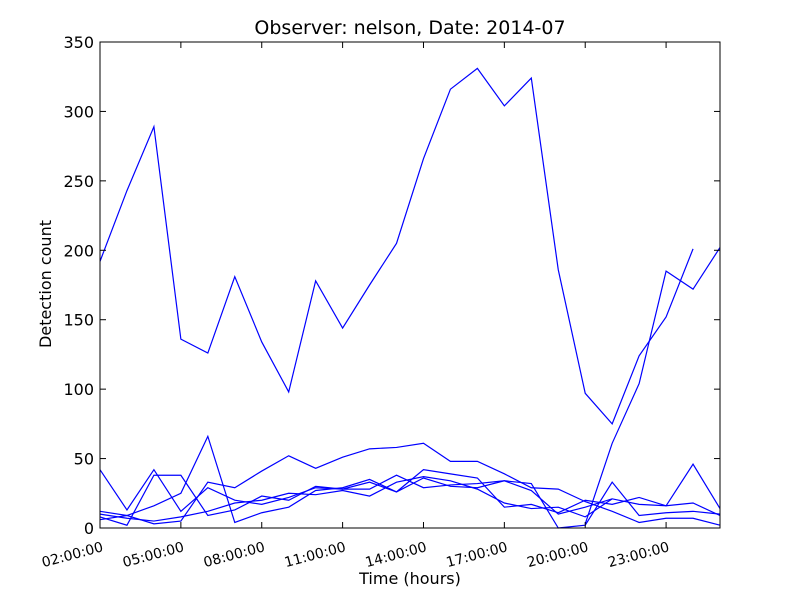 This screenshot has width=800, height=605. I want to click on chart-title: Observer: nelson, Date: 2014-07, so click(409, 28).